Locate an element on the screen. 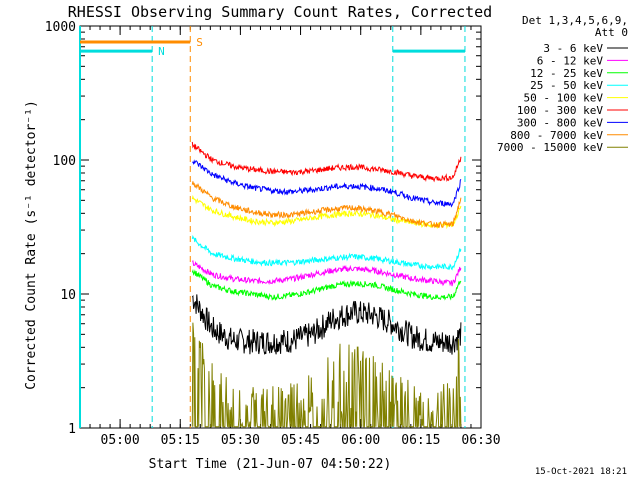 The width and height of the screenshot is (640, 484). x-tick-label: 05:30 is located at coordinates (240, 440).